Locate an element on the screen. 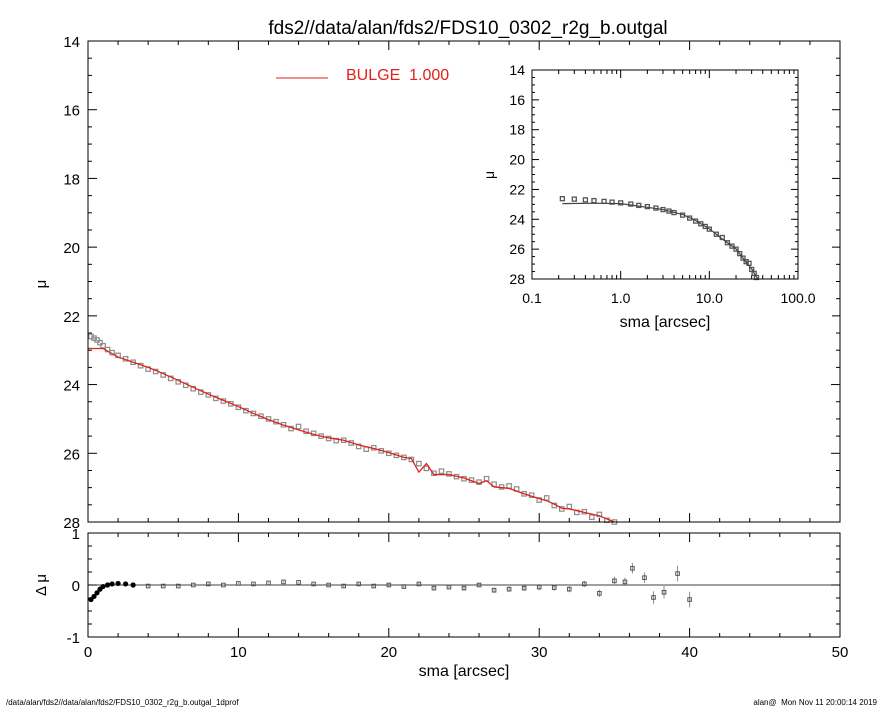  main-ytick-label: 26 is located at coordinates (71, 454).